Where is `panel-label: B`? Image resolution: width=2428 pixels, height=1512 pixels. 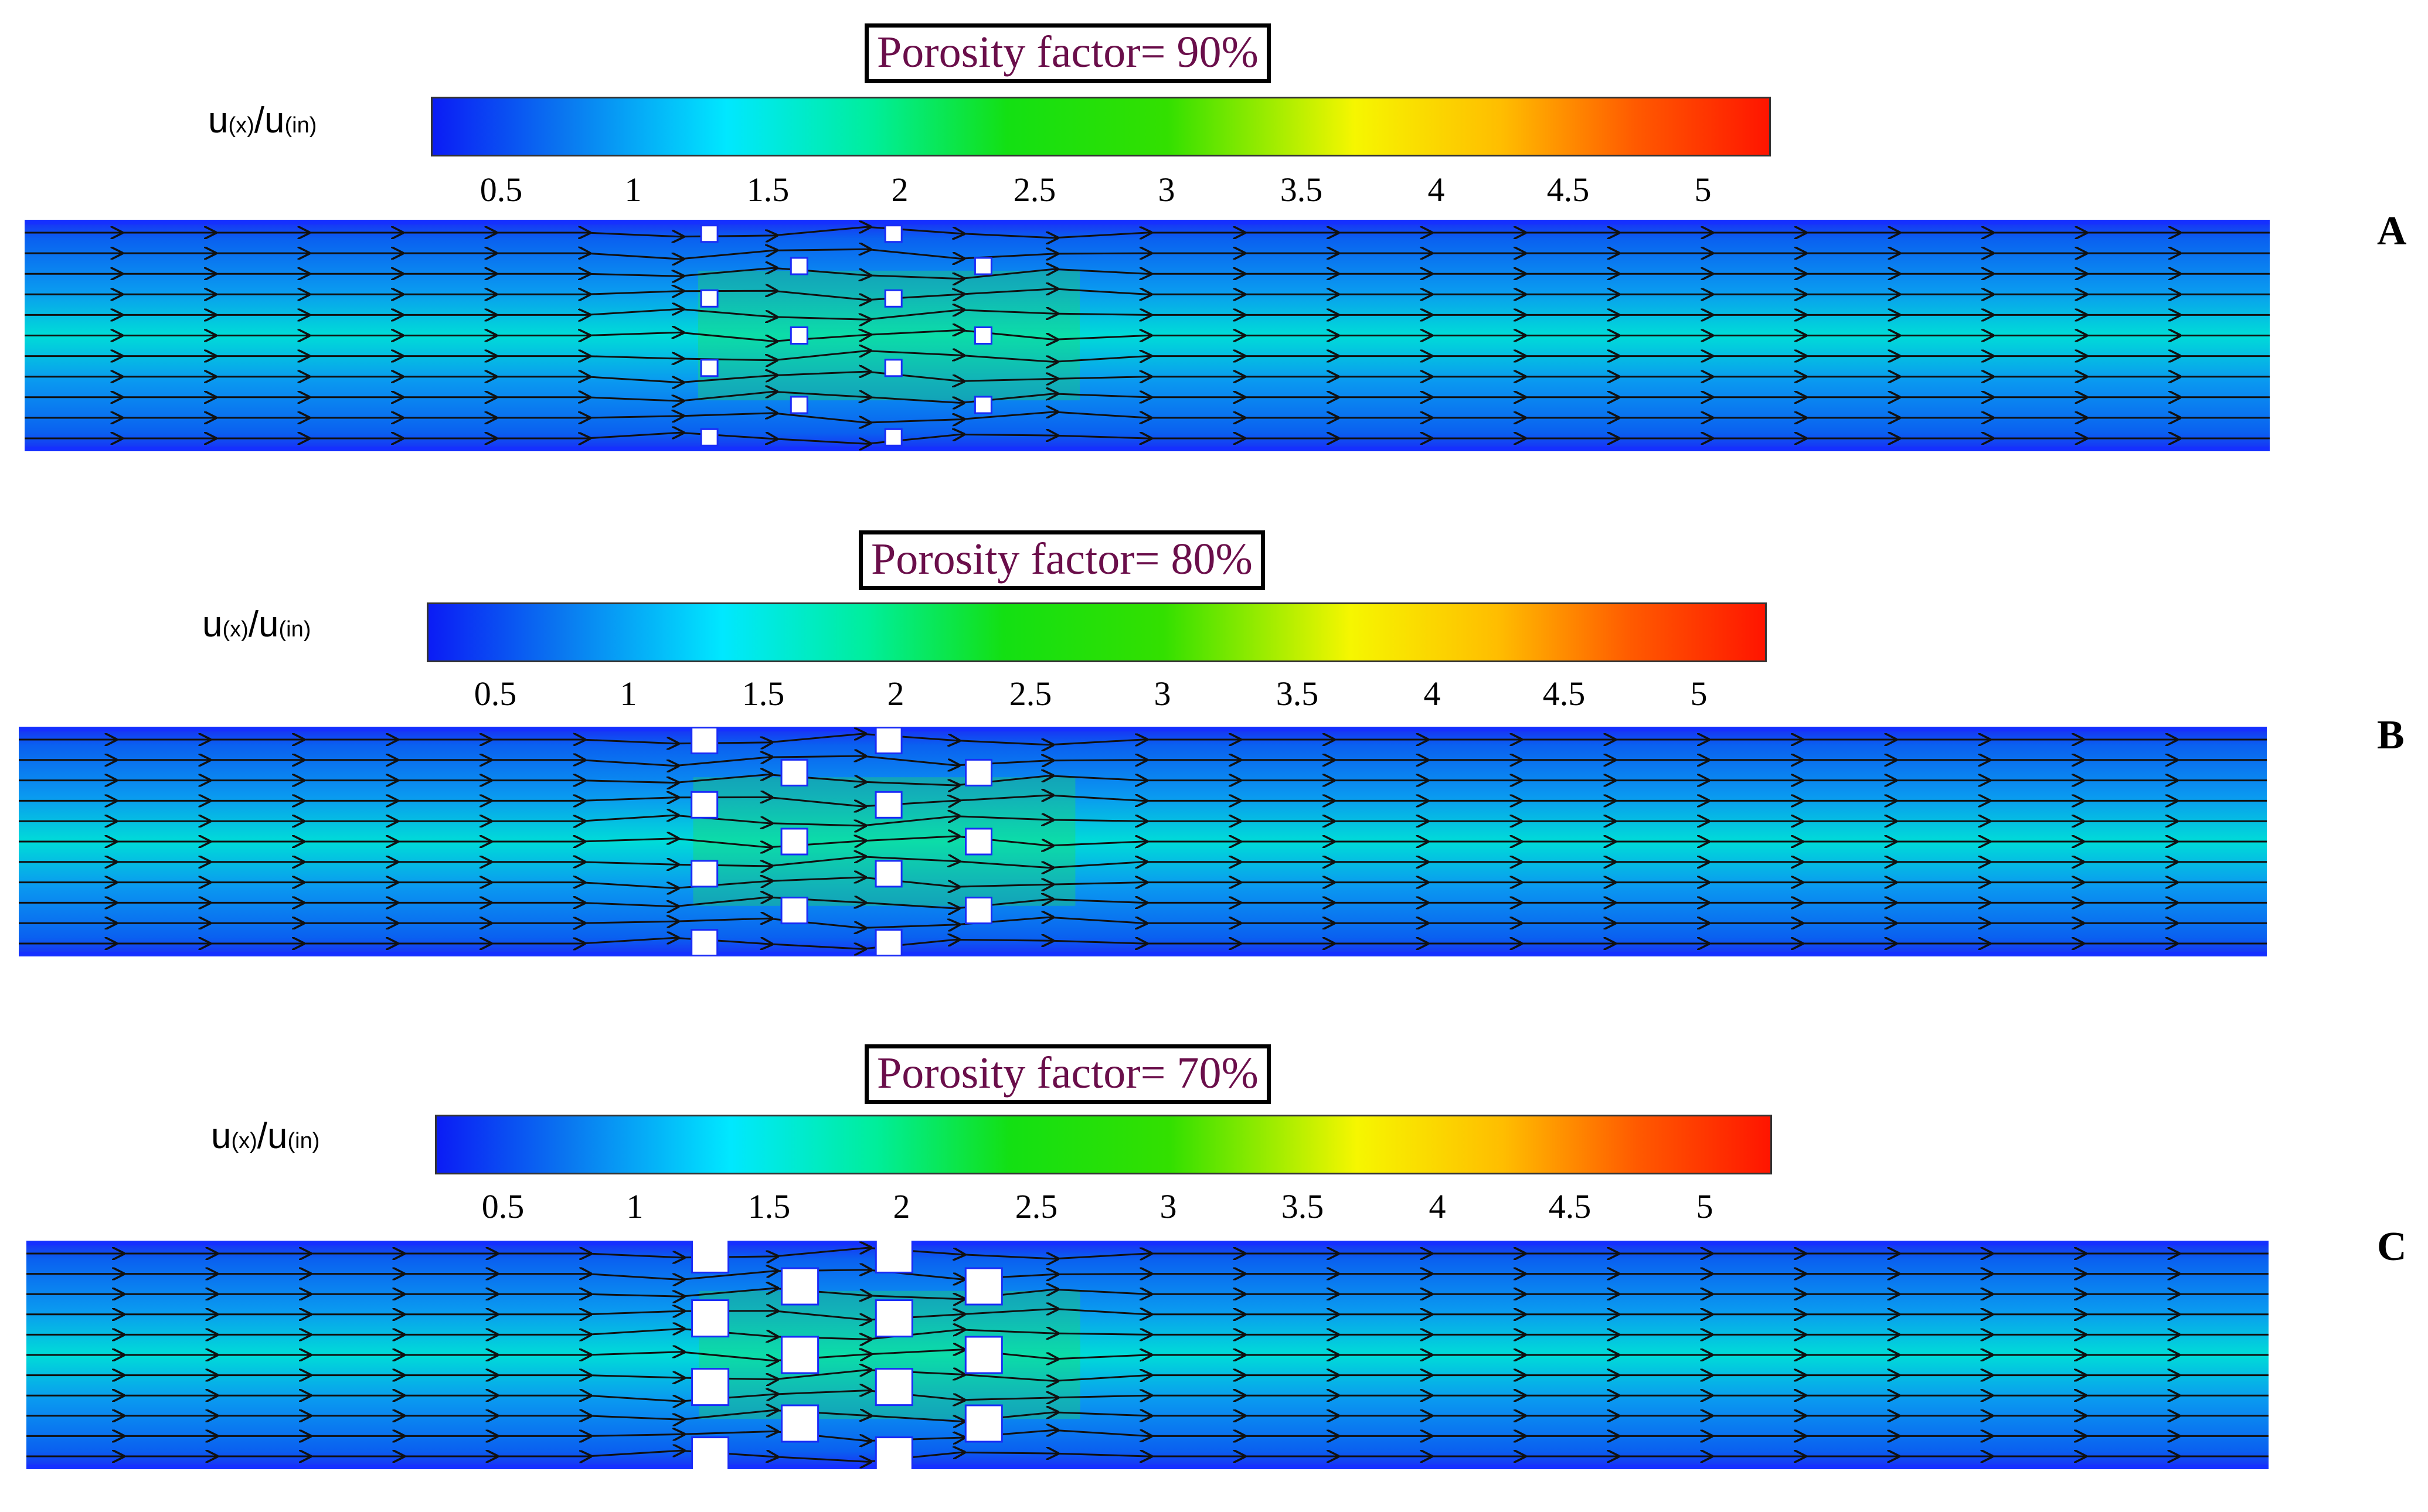
panel-label: B is located at coordinates (2391, 735).